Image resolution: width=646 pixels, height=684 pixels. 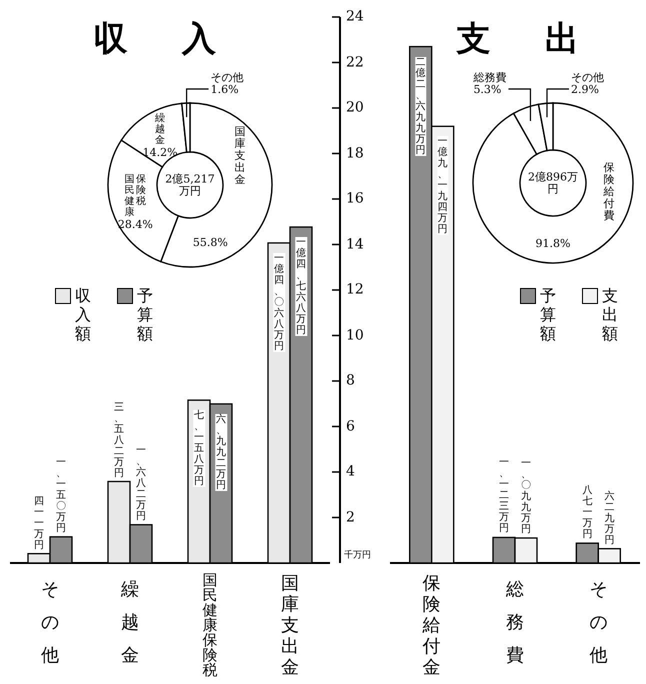 I want to click on y-tick-label: 8, so click(x=350, y=380).